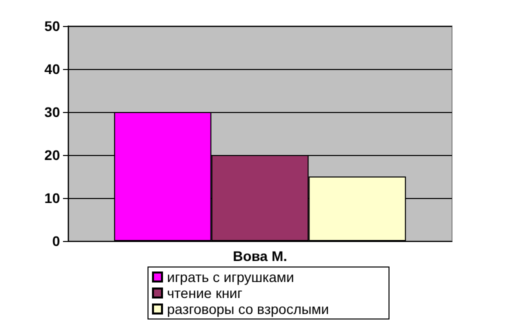  I want to click on legend-label: чтение книг, so click(204, 293).